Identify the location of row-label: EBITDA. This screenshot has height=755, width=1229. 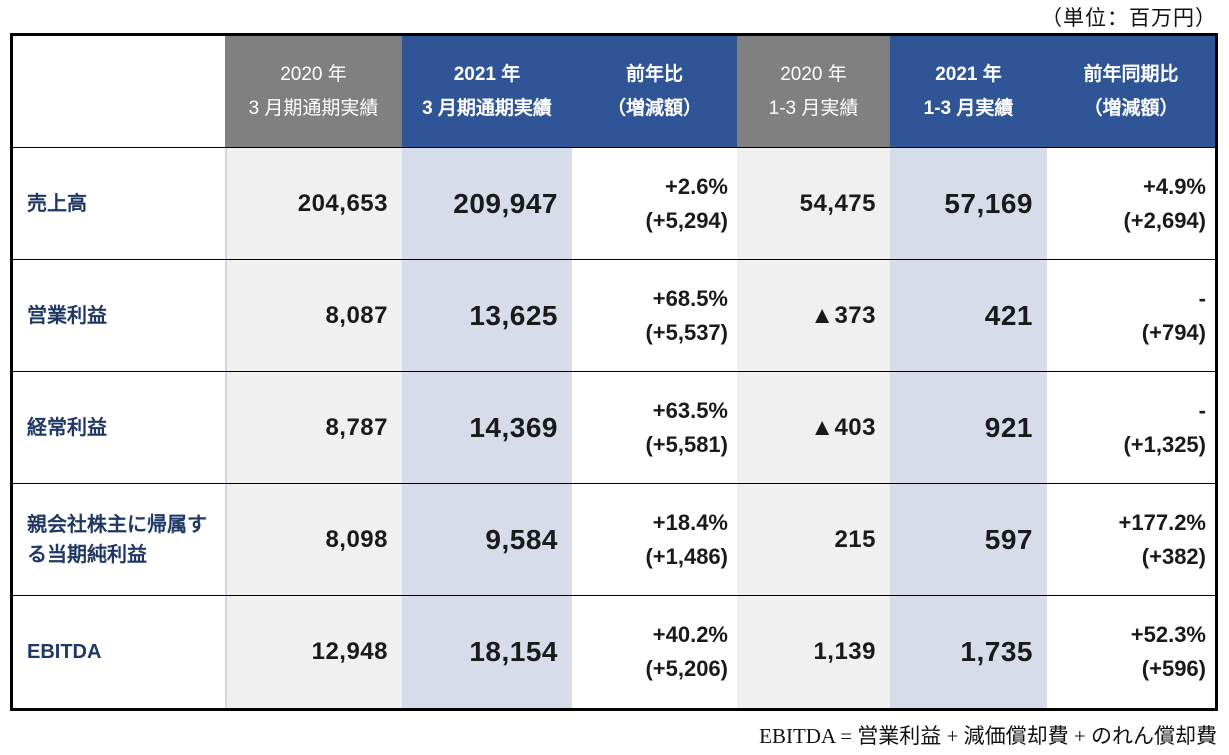
(64, 652).